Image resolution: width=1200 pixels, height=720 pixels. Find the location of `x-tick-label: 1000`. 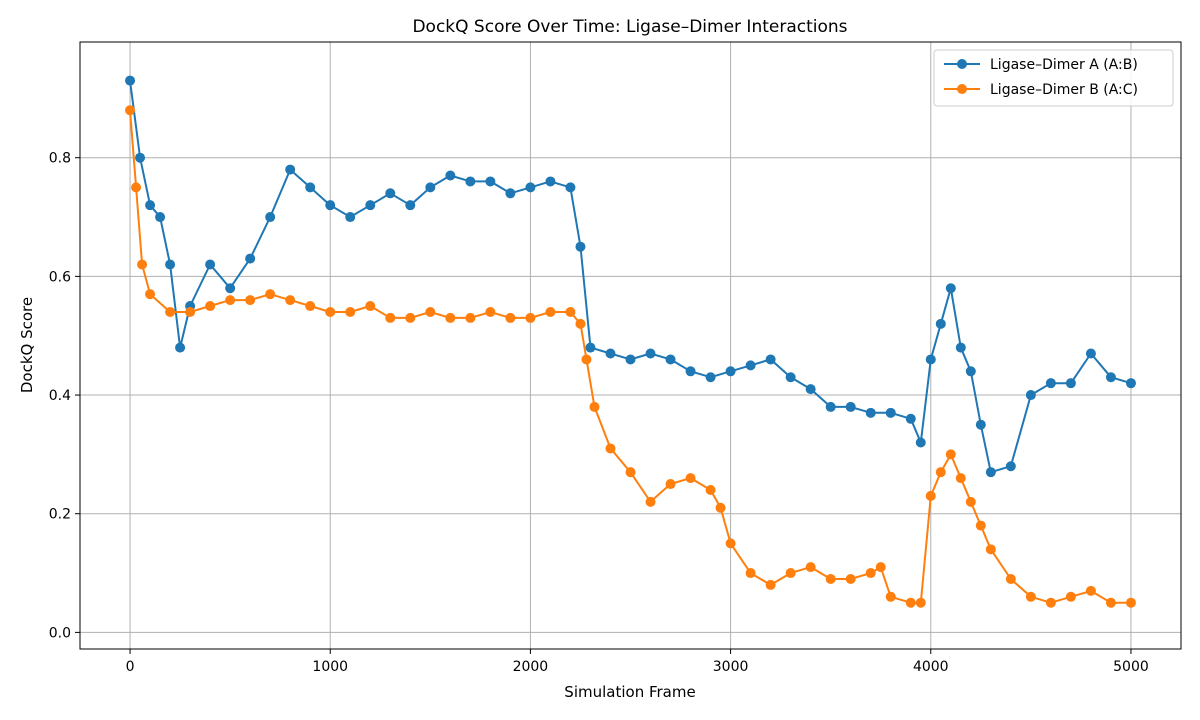

x-tick-label: 1000 is located at coordinates (330, 667).